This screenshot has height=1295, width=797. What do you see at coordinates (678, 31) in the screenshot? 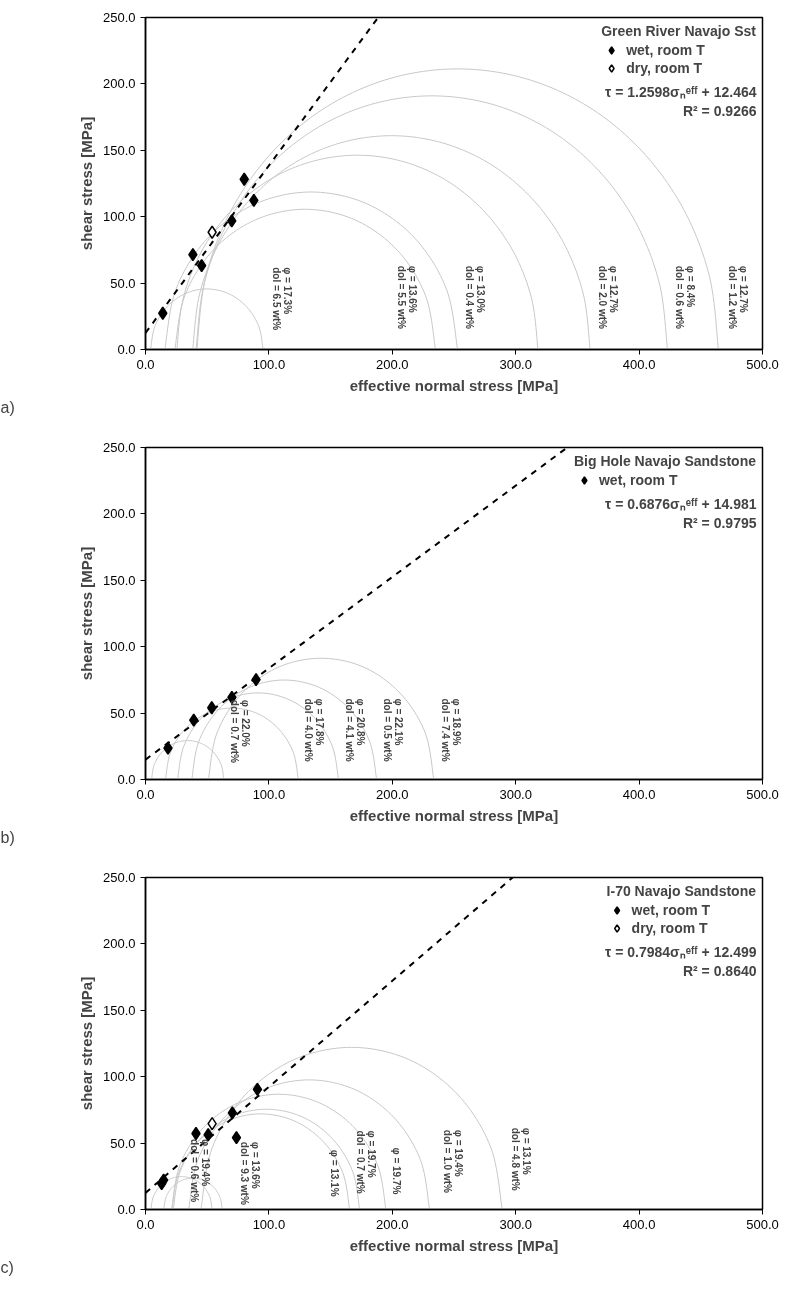
I see `legend-title: Green River Navajo Sst` at bounding box center [678, 31].